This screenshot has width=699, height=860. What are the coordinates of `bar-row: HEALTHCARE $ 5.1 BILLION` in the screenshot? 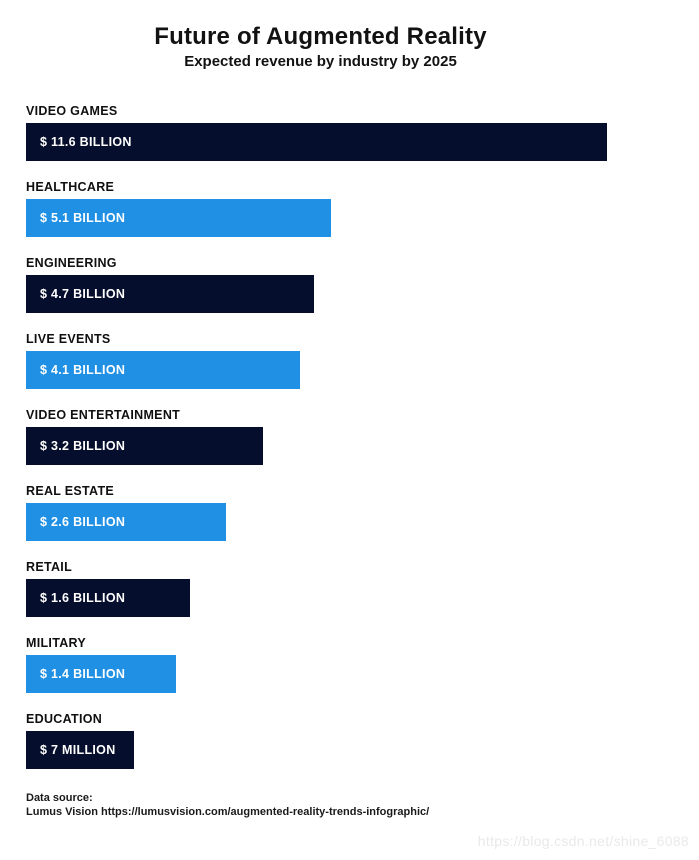 It's located at (320, 208).